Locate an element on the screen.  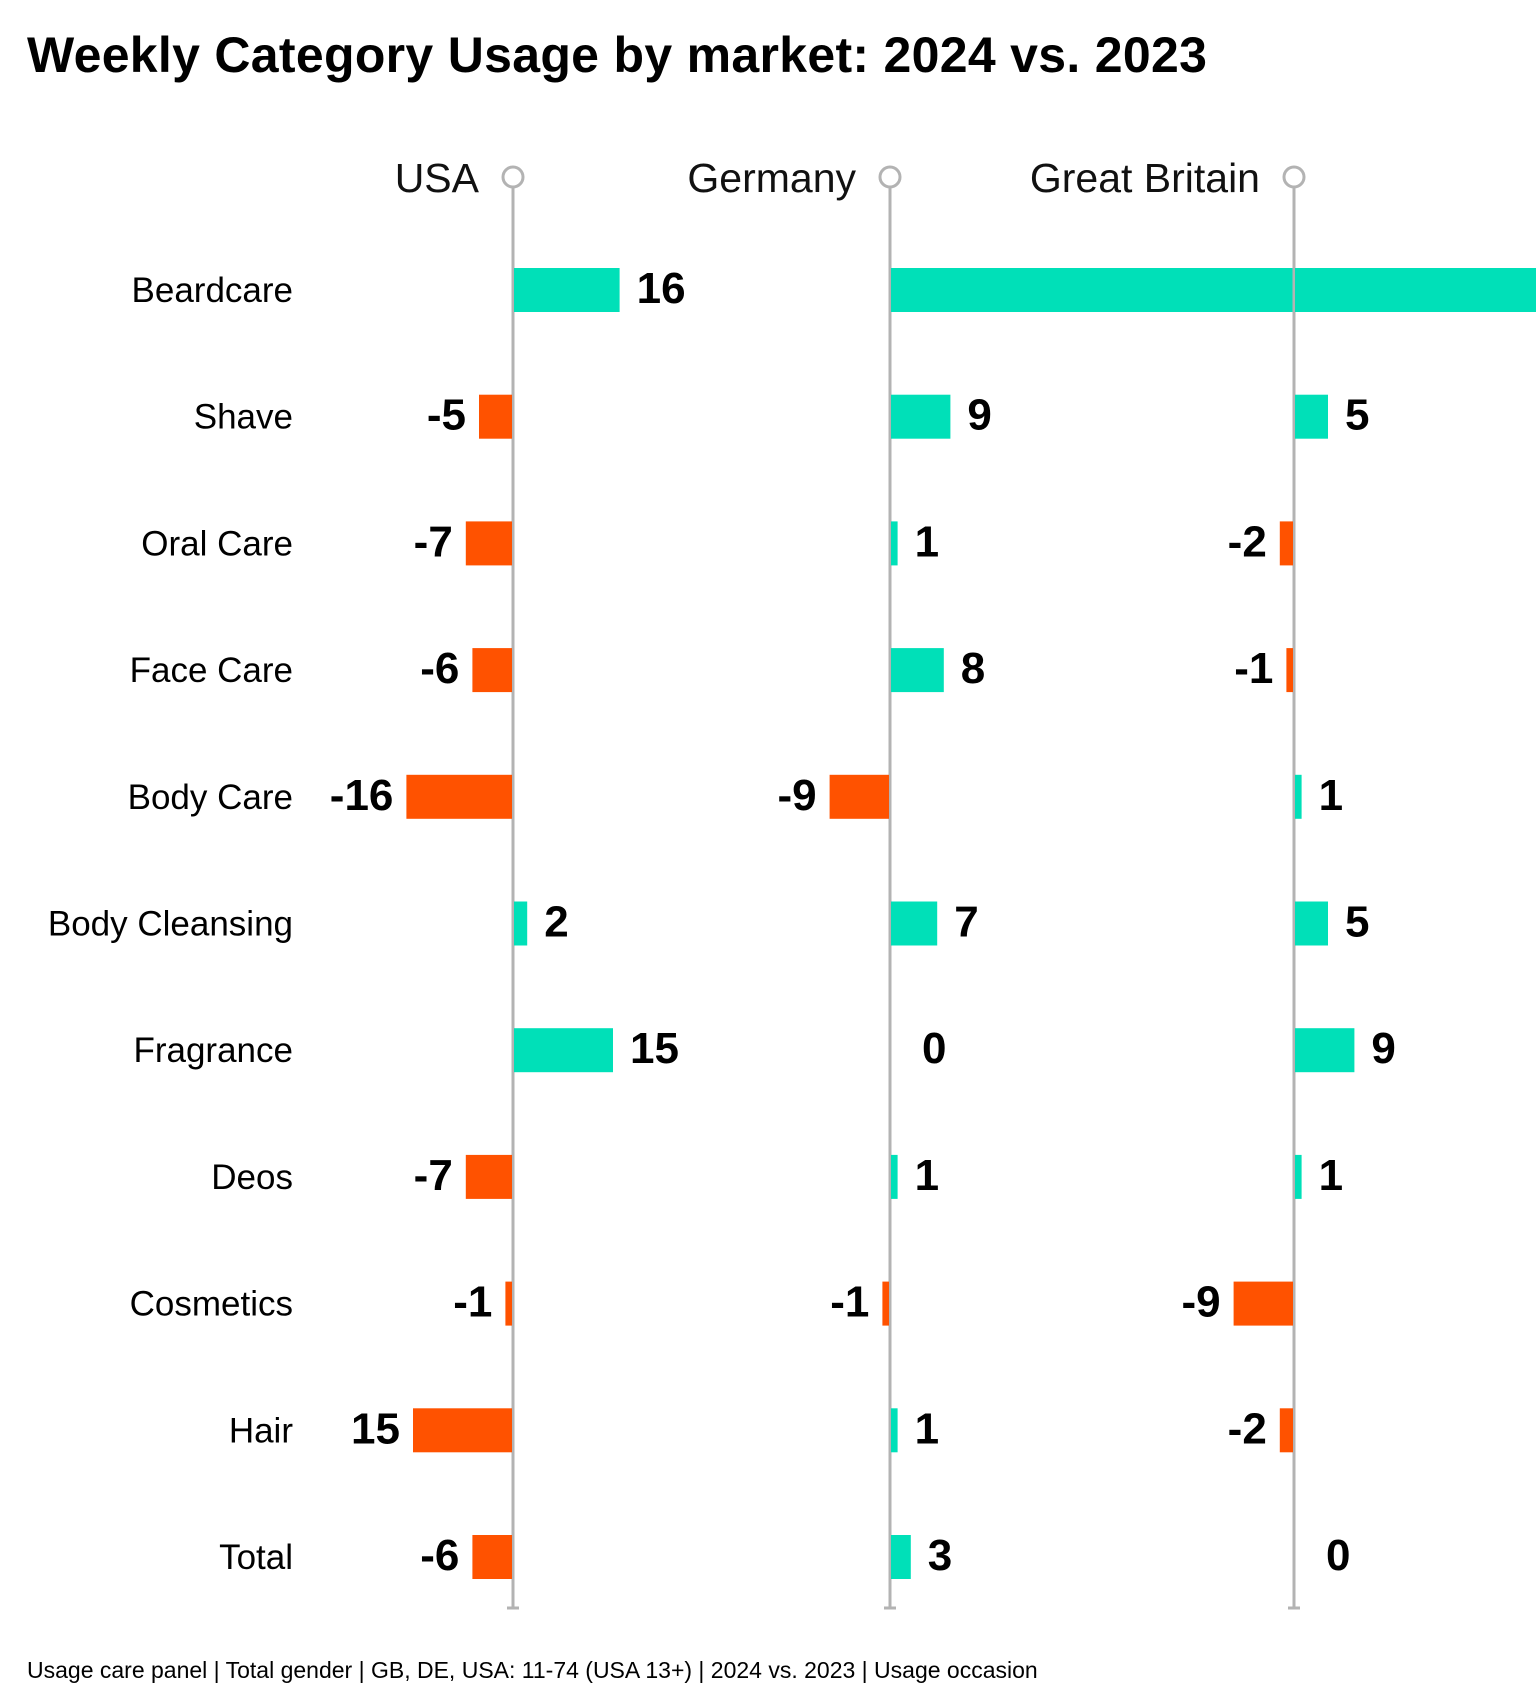
category-label: Body Care is located at coordinates (210, 797).